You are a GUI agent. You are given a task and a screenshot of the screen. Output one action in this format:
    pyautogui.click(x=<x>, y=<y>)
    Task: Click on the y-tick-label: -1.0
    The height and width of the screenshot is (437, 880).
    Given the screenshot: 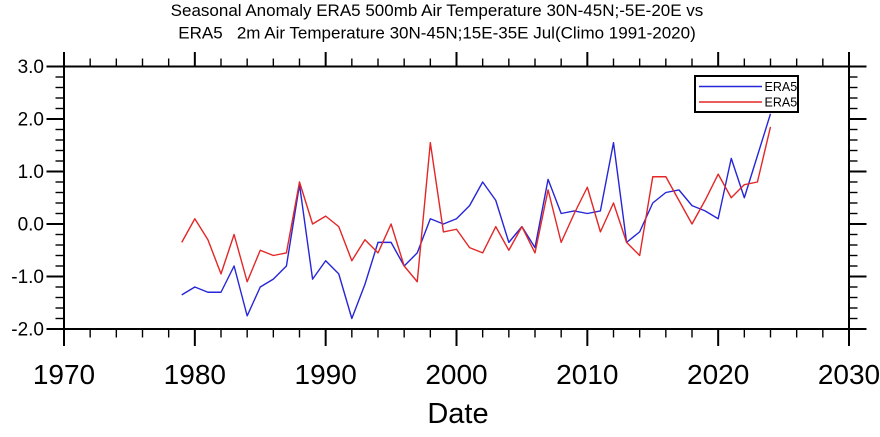 What is the action you would take?
    pyautogui.click(x=27, y=277)
    